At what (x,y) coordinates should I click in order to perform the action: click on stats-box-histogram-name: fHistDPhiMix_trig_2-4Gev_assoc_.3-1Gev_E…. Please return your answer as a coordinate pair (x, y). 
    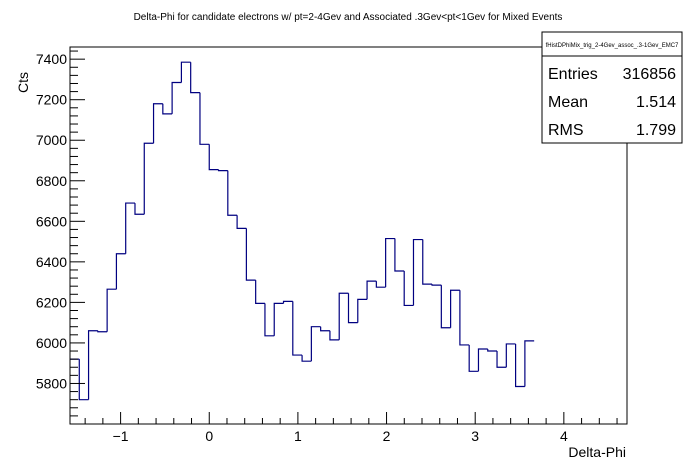
    Looking at the image, I should click on (612, 46).